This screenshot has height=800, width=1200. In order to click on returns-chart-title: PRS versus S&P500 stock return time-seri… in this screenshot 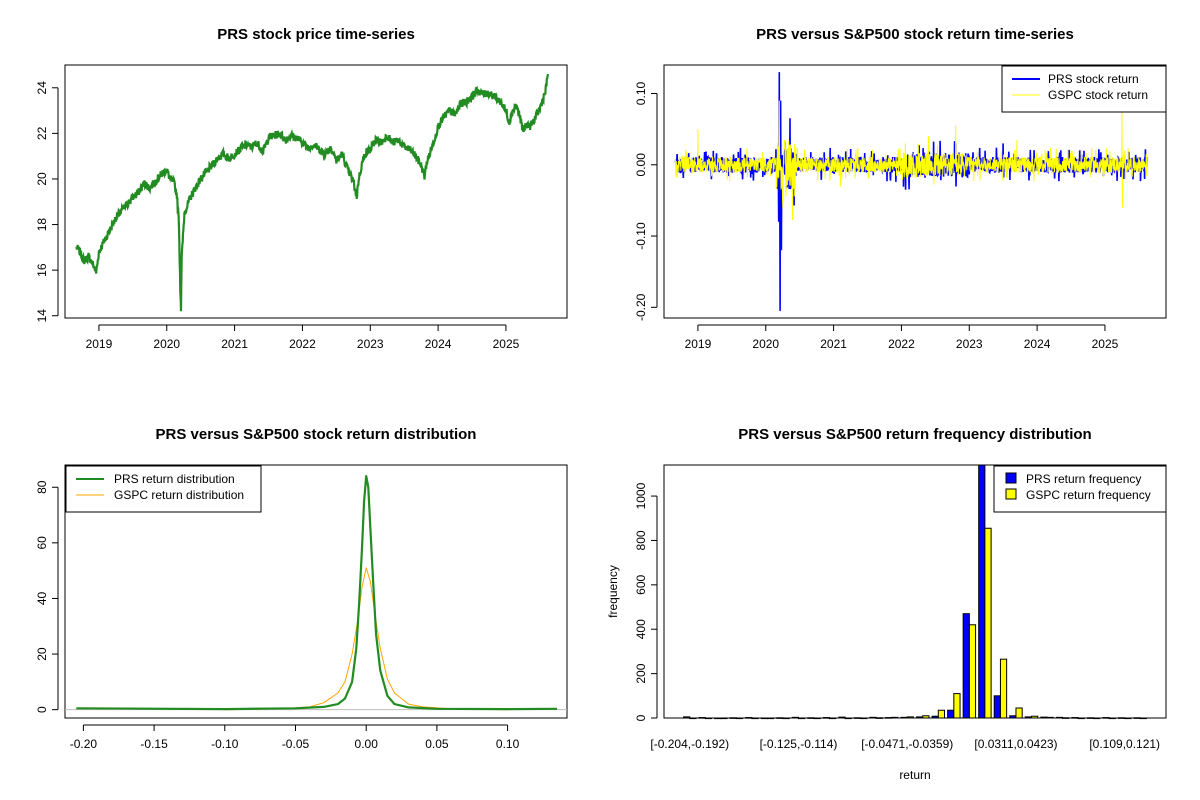, I will do `click(915, 34)`.